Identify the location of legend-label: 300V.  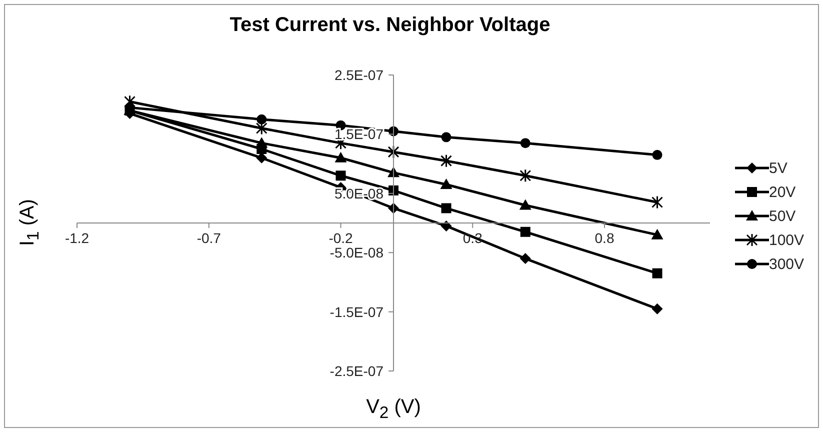
(786, 264).